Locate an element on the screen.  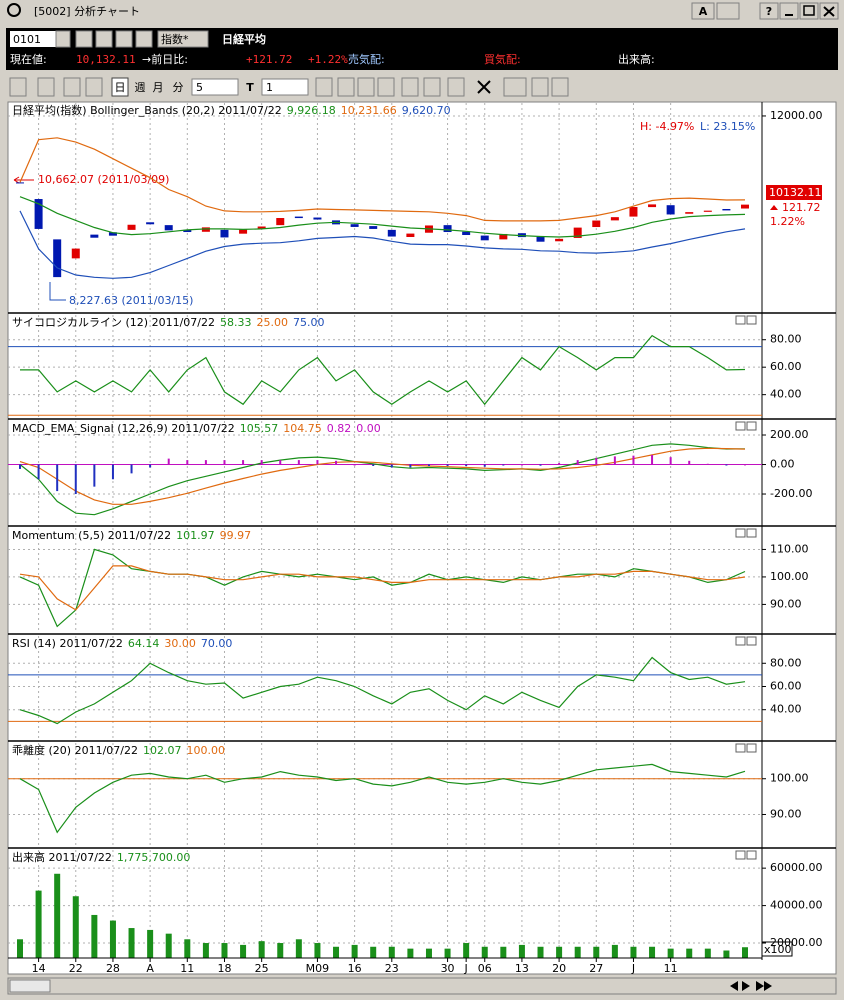
legend-value: 25.00 is located at coordinates (272, 322).